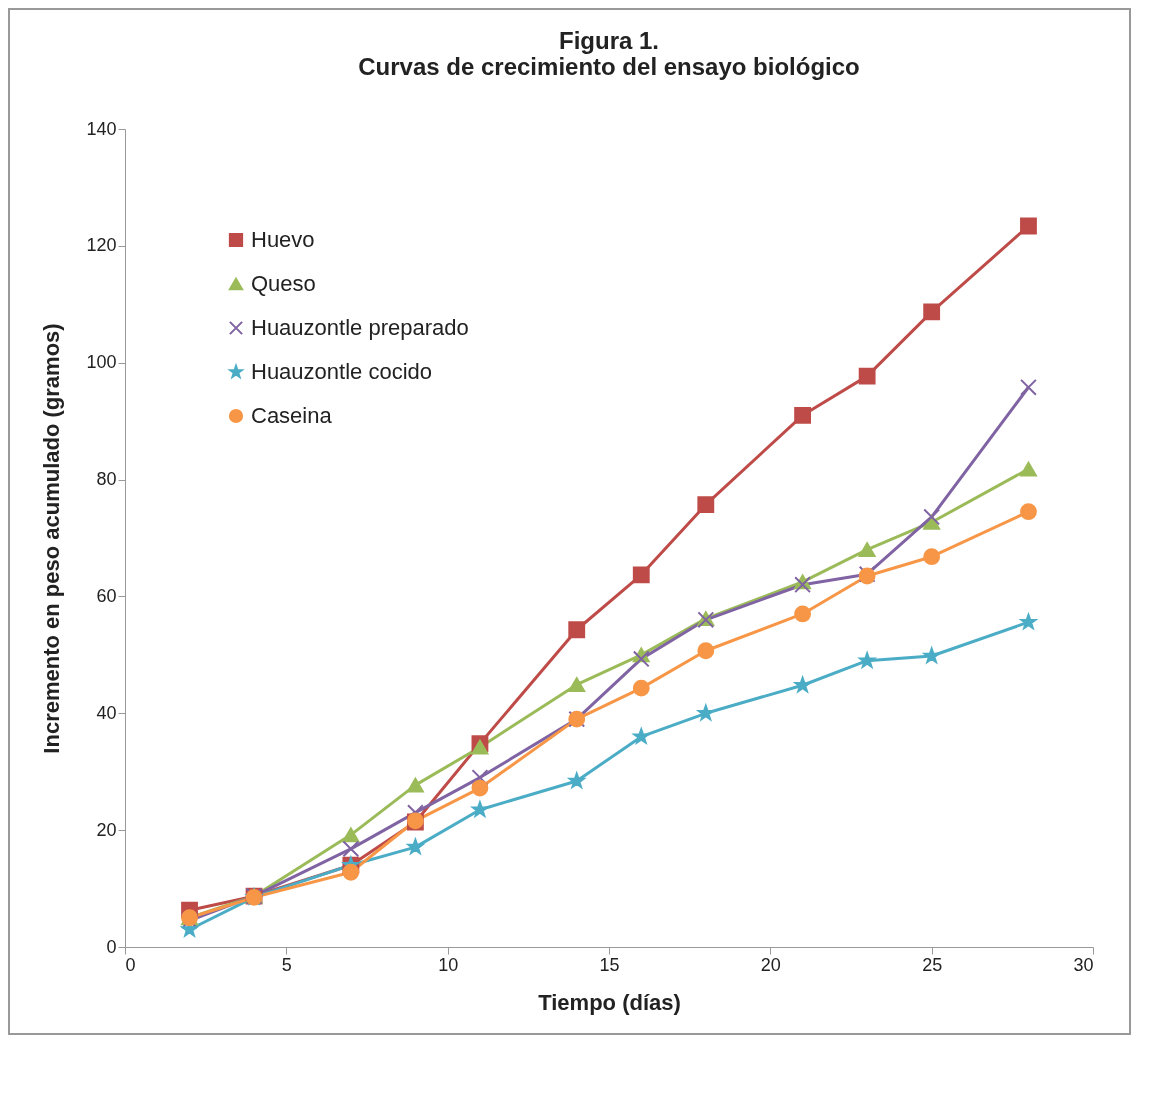 This screenshot has height=1101, width=1161. I want to click on x-tick-label: 30, so click(1083, 964).